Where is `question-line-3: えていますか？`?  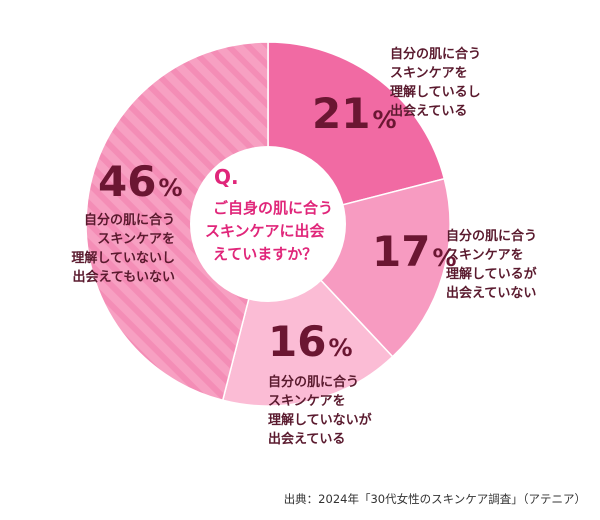 question-line-3: えていますか？ is located at coordinates (265, 254).